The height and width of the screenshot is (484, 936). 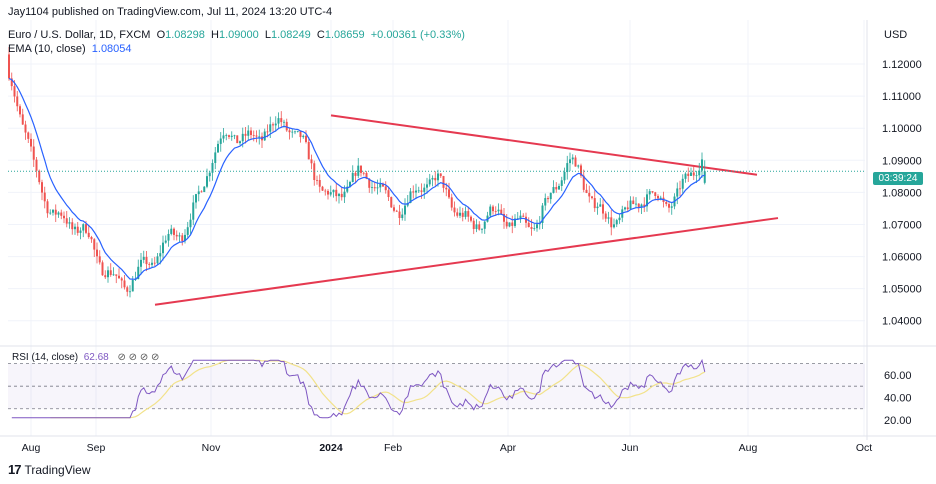 I want to click on rsi-tick-label: 20.00, so click(x=898, y=421).